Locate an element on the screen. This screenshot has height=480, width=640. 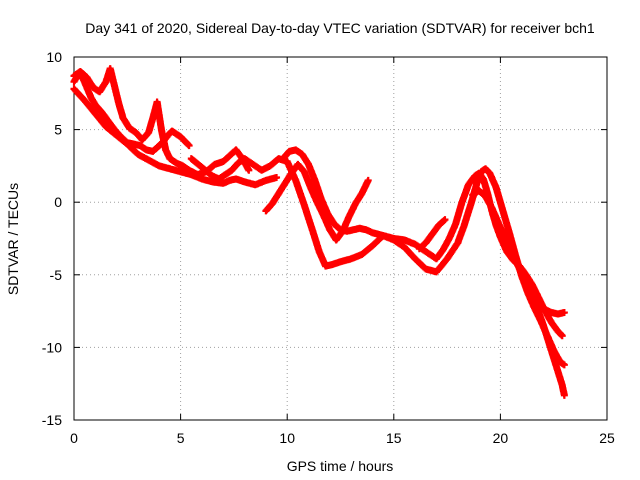
x-tick-label: 25 is located at coordinates (607, 438).